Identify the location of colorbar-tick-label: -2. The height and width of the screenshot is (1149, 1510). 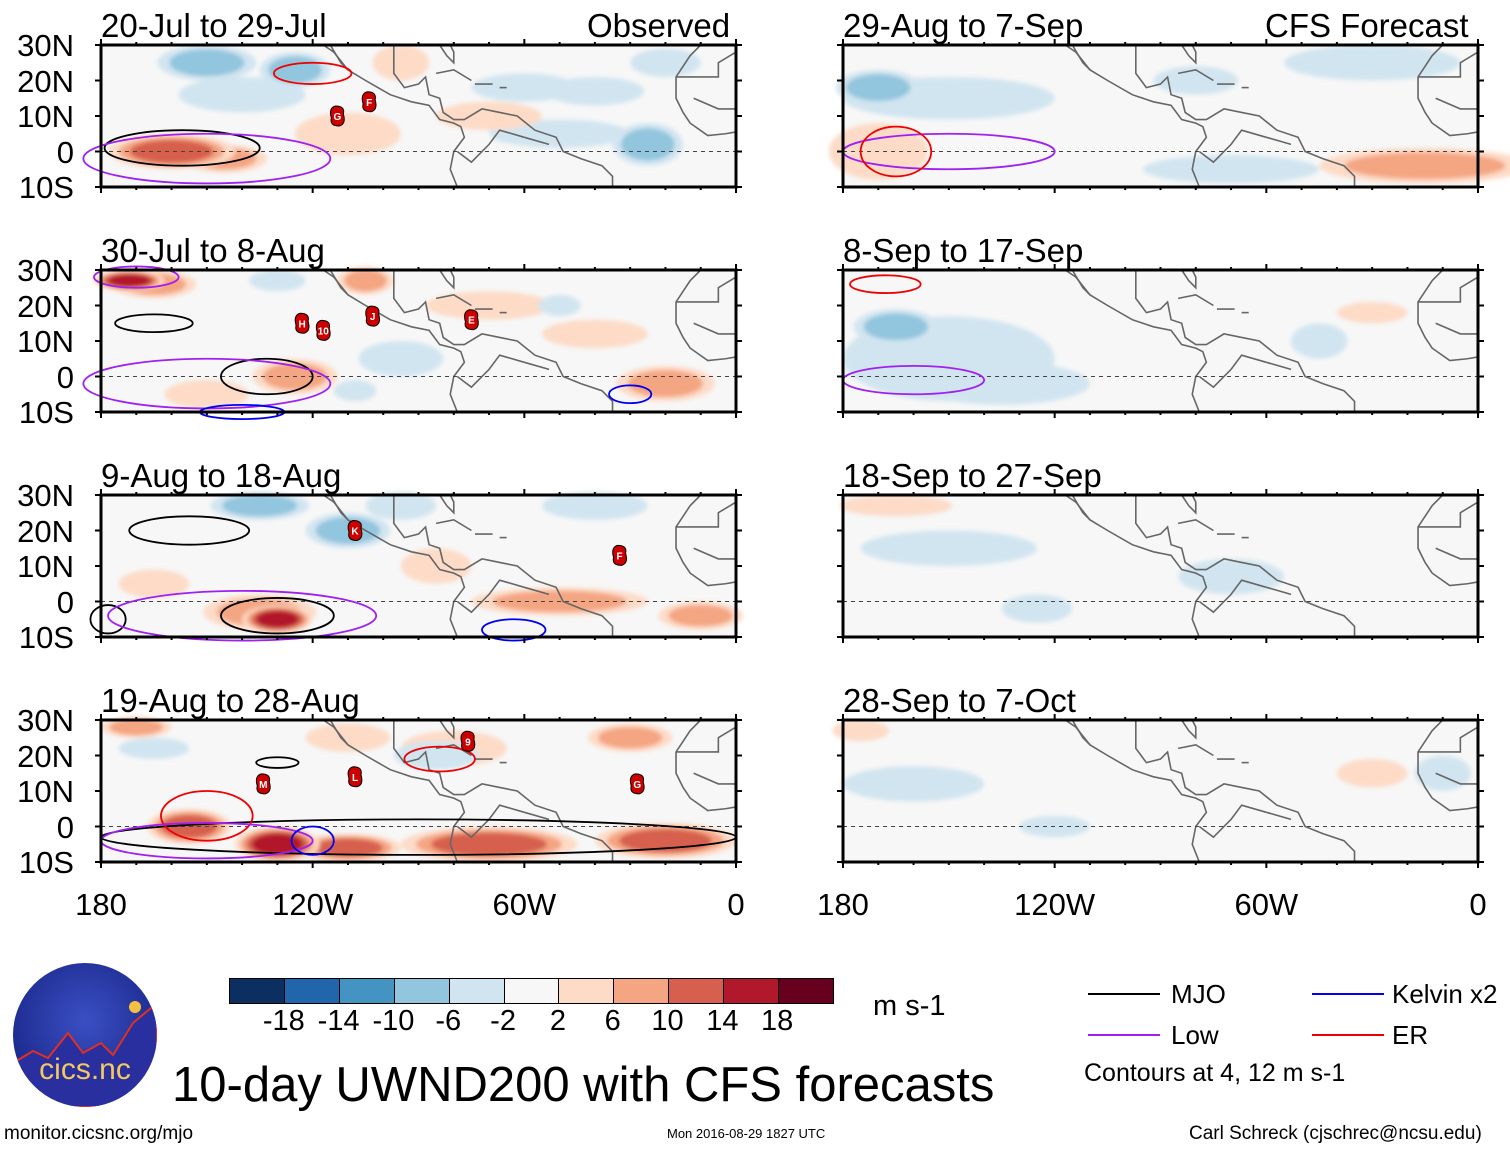
(503, 1021).